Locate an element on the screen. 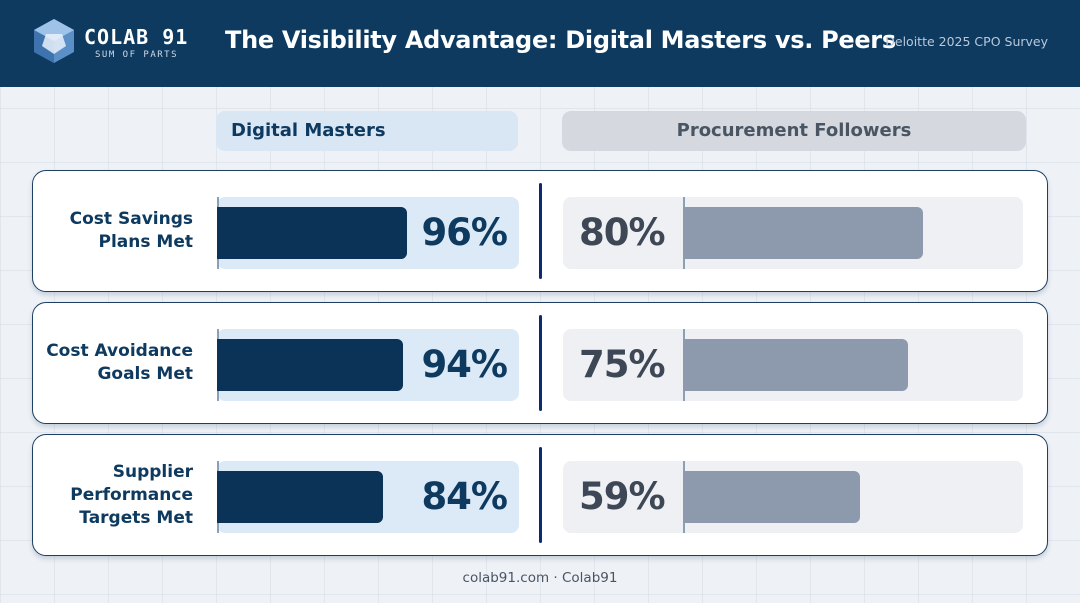 This screenshot has width=1080, height=603. colab91-logo-icon is located at coordinates (54, 41).